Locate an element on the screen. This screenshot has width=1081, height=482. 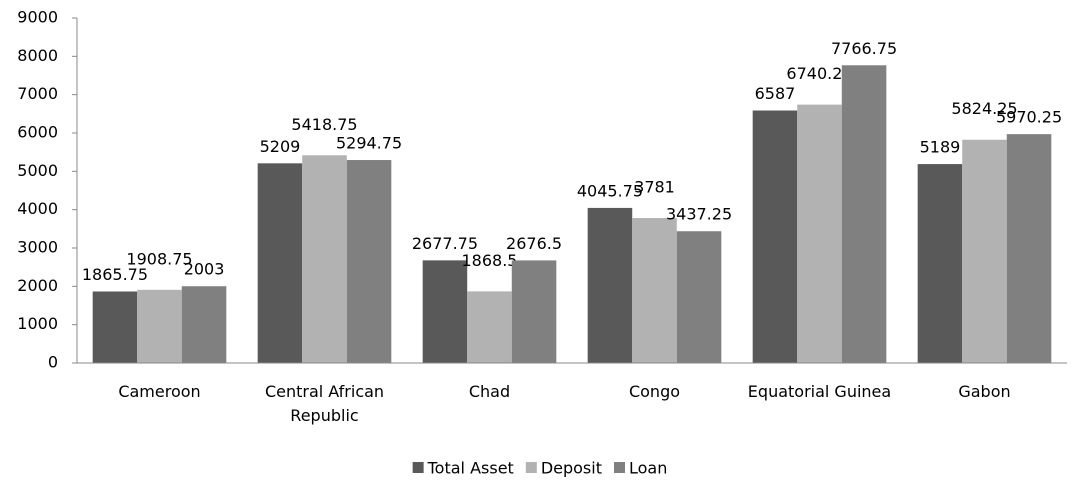
x-tick-label: Chad is located at coordinates (489, 391).